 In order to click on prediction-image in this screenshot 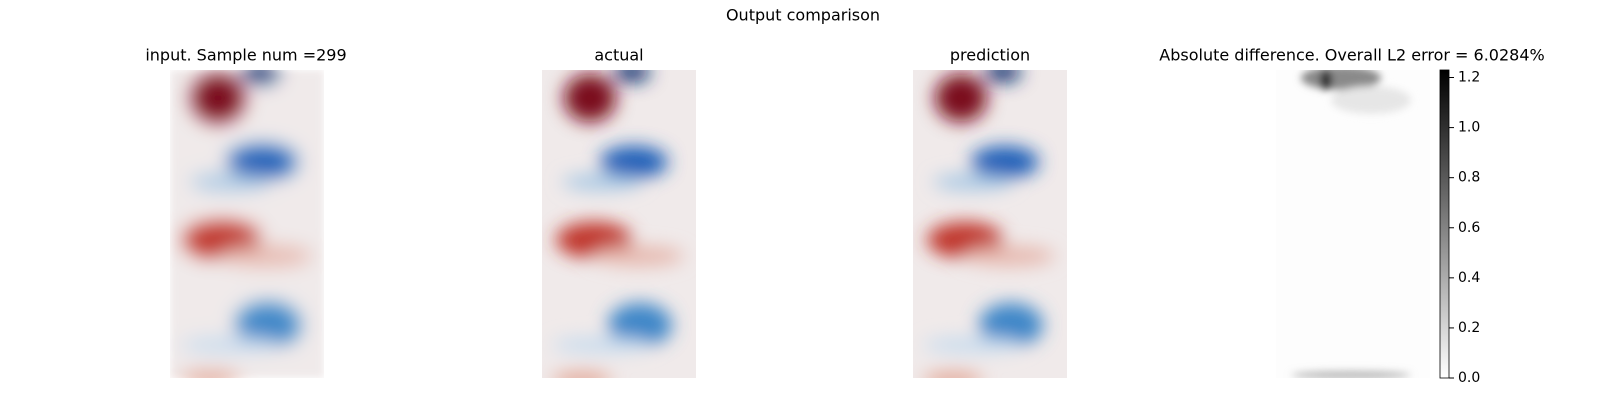, I will do `click(990, 225)`.